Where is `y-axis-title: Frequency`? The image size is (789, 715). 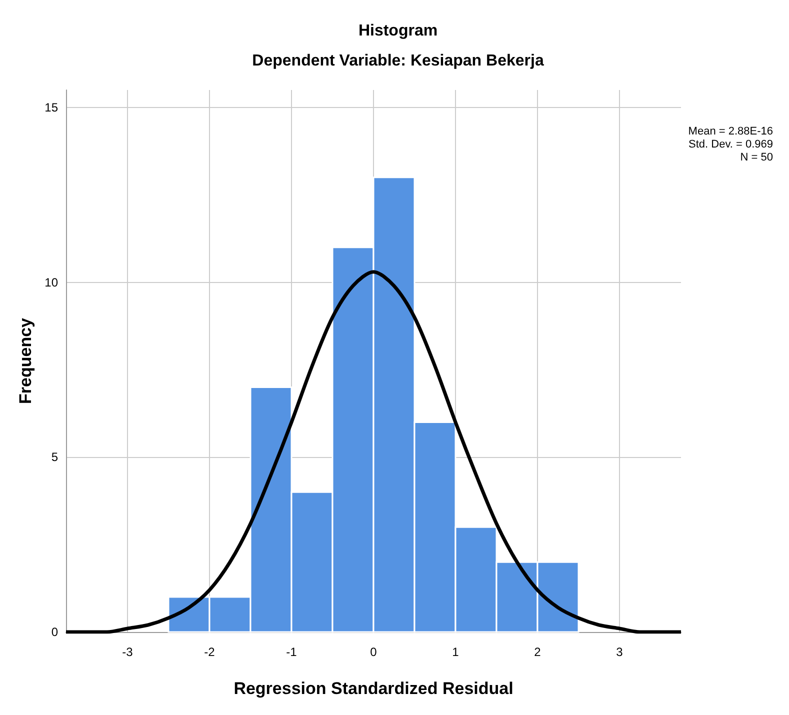 y-axis-title: Frequency is located at coordinates (25, 360).